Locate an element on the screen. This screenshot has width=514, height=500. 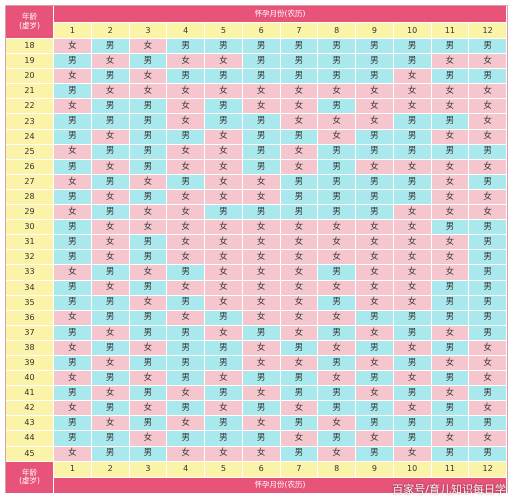
age-label-45: 45 is located at coordinates (30, 454).